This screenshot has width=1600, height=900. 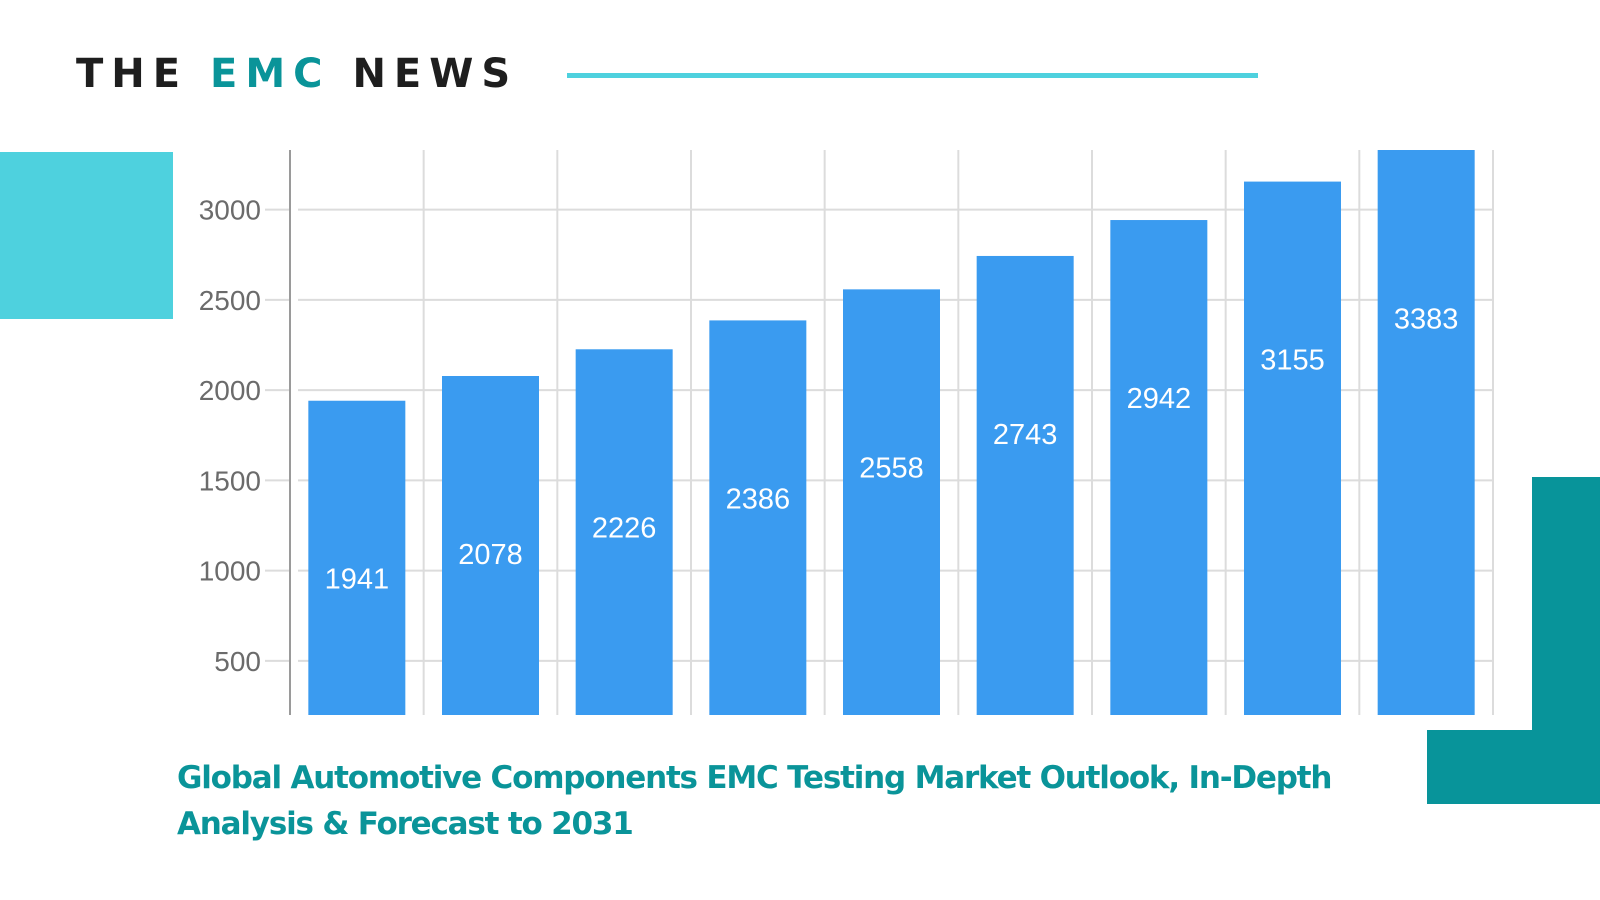 What do you see at coordinates (891, 468) in the screenshot?
I see `bar-value-label: 2558` at bounding box center [891, 468].